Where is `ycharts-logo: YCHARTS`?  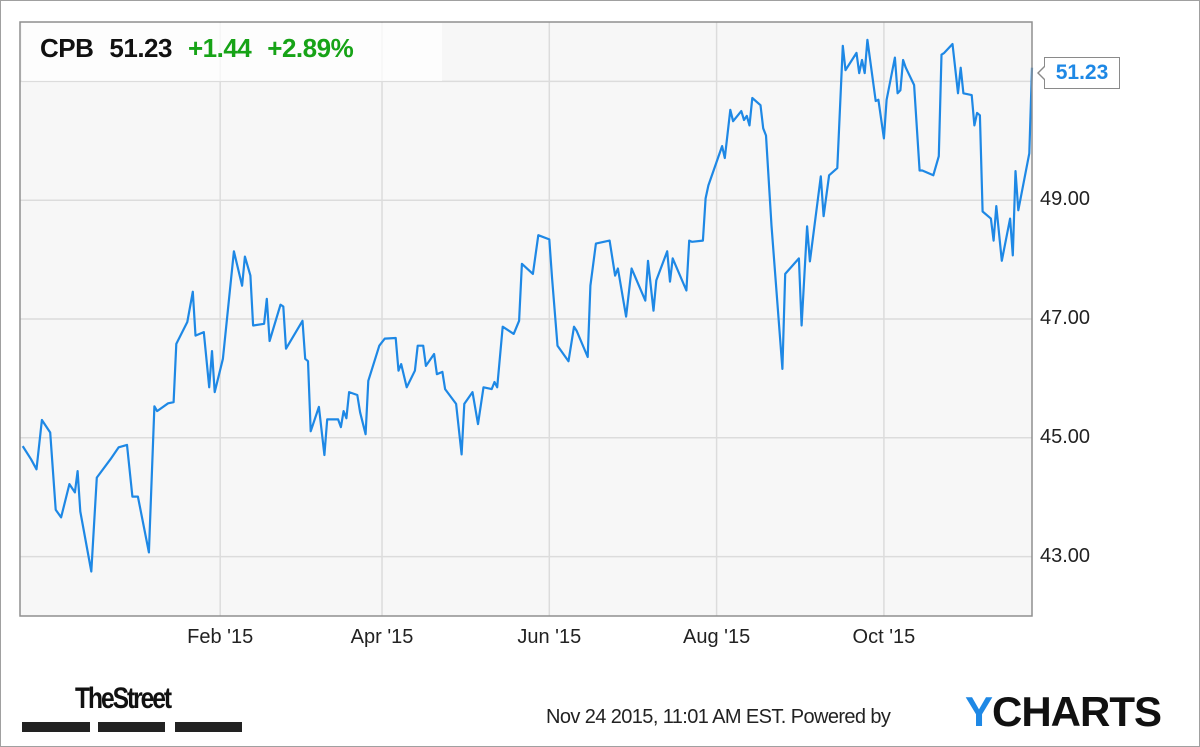
ycharts-logo: YCHARTS is located at coordinates (1063, 712).